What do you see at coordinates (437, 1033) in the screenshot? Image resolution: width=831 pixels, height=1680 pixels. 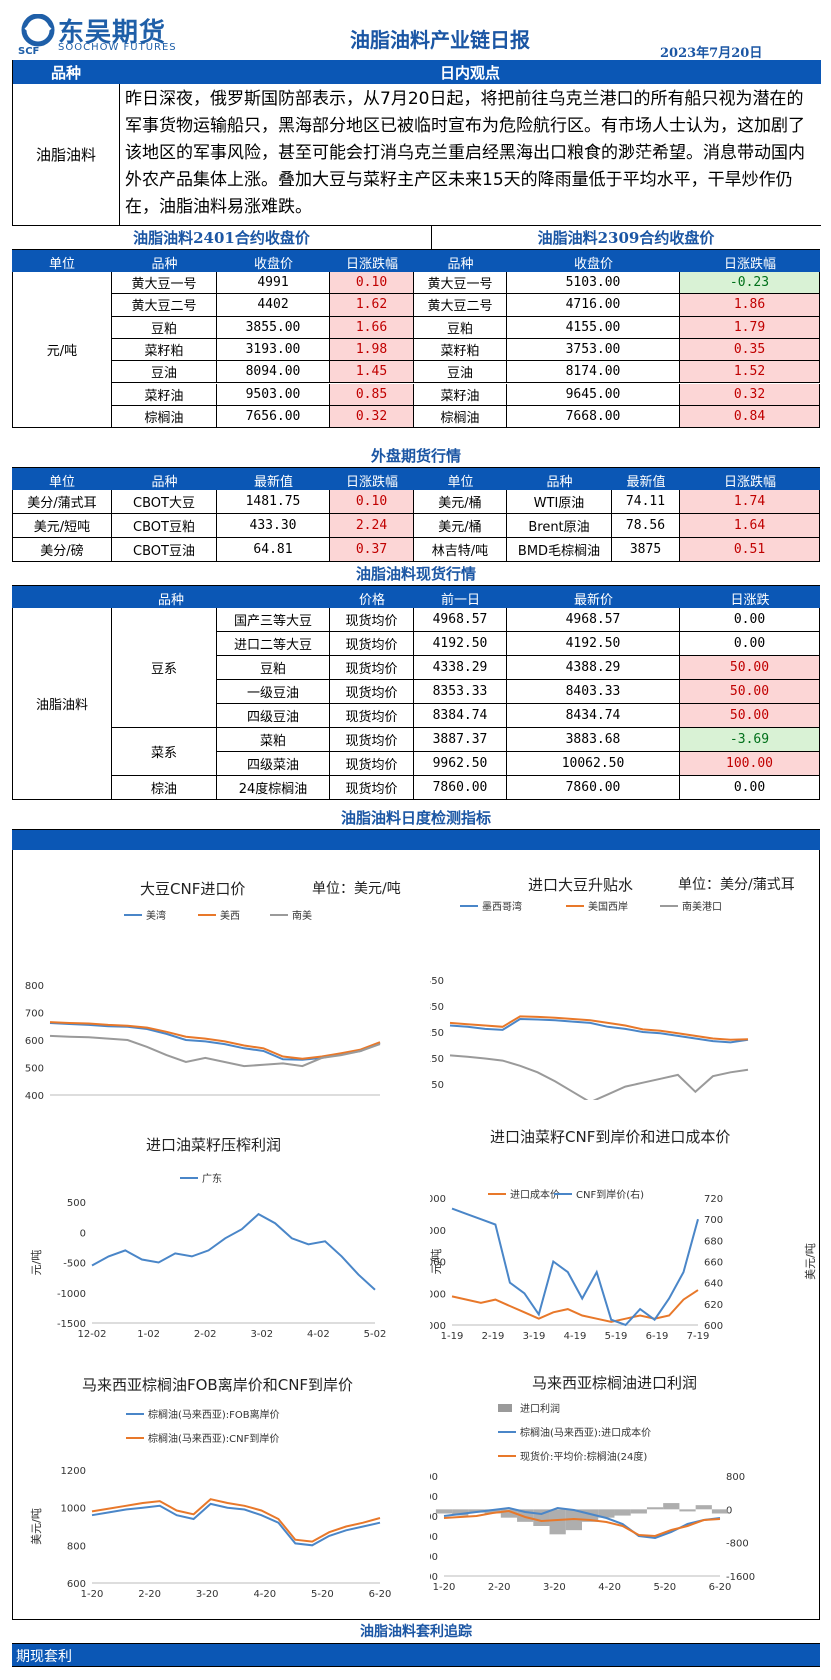 I see `y-tick-label: 250` at bounding box center [437, 1033].